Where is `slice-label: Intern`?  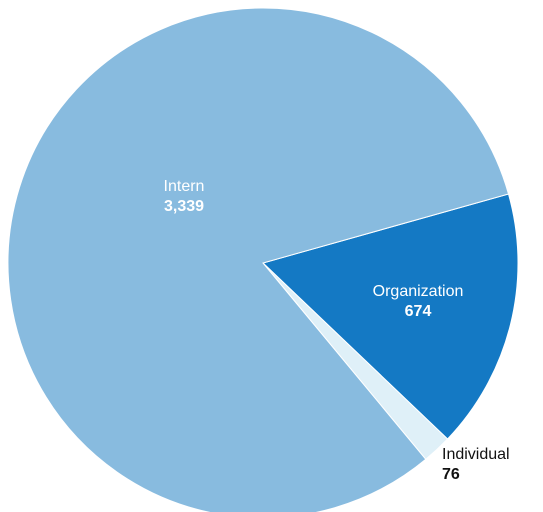 slice-label: Intern is located at coordinates (184, 186).